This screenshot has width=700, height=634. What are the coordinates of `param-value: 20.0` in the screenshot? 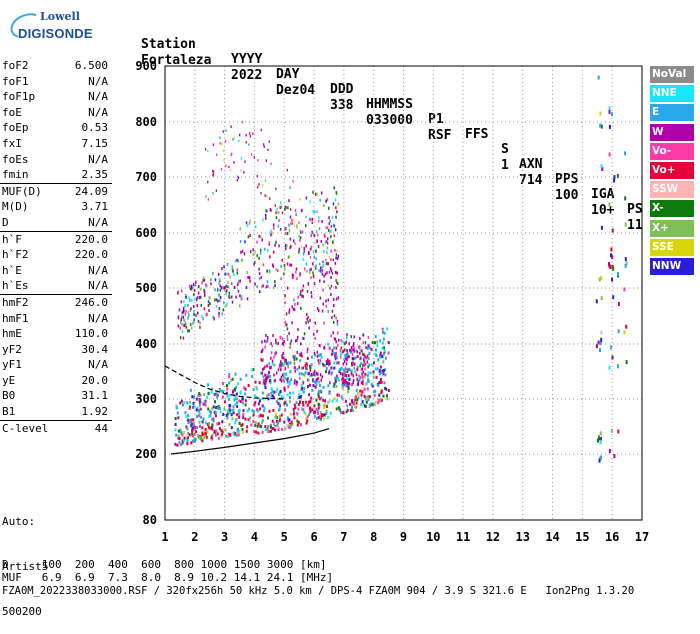 It's located at (95, 380).